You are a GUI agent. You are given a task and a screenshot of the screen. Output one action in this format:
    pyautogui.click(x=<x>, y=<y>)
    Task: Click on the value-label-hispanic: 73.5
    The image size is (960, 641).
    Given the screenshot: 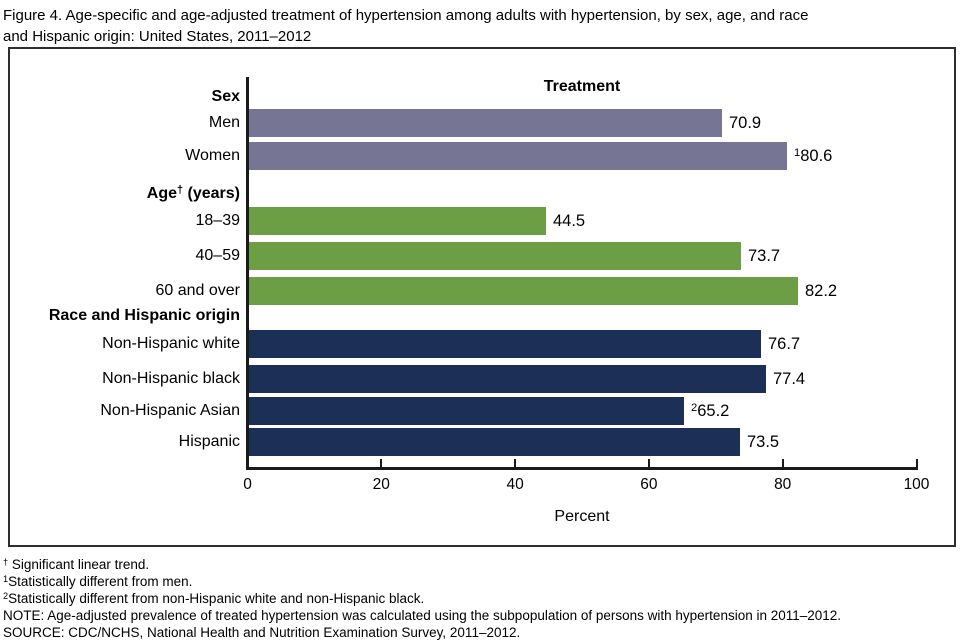 What is the action you would take?
    pyautogui.click(x=763, y=442)
    